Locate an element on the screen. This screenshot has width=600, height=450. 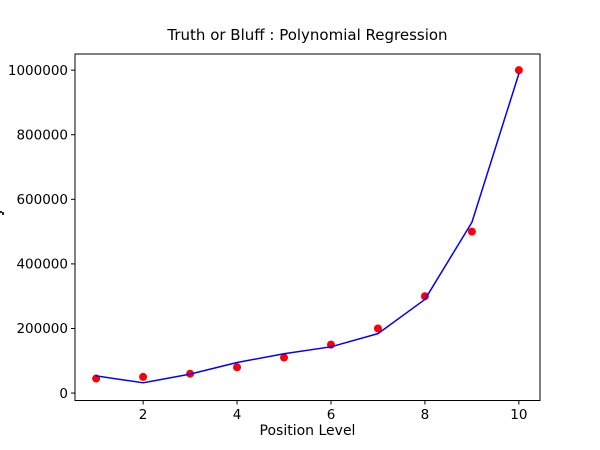
y-tick-label: 200000 is located at coordinates (42, 329).